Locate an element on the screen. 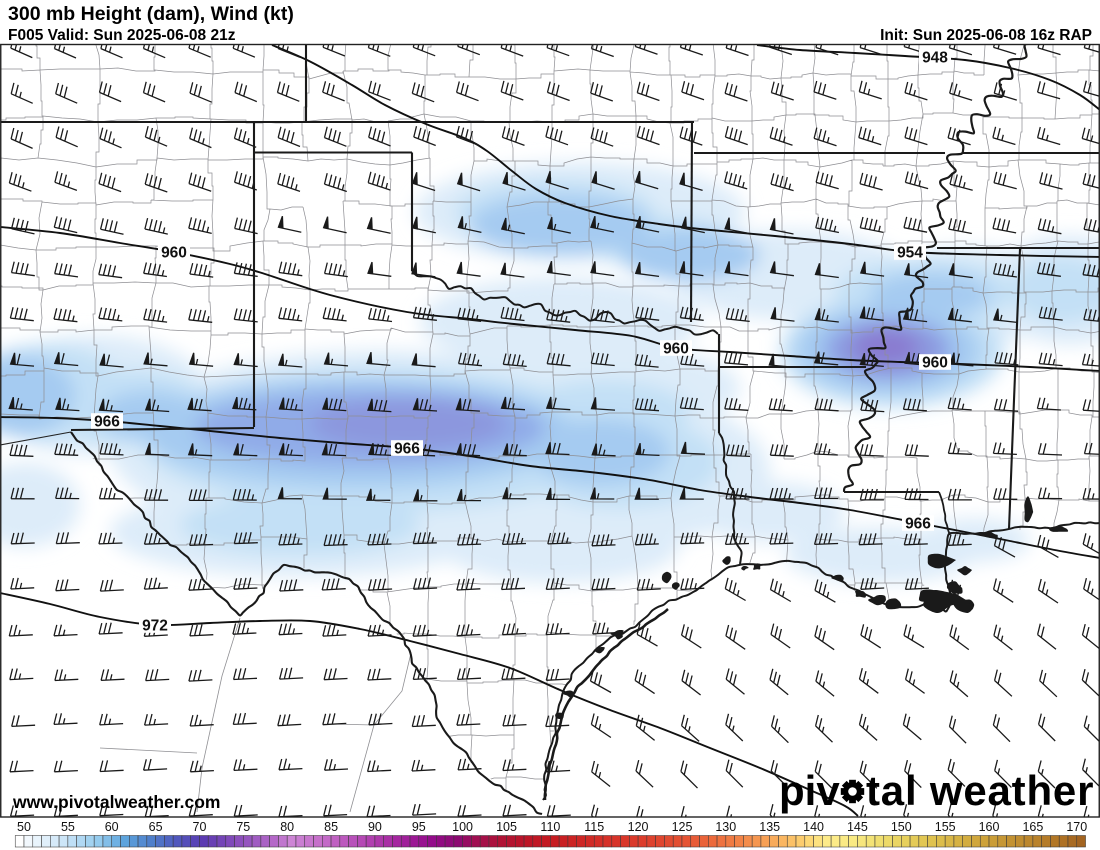  svg-text: 150 is located at coordinates (901, 827).